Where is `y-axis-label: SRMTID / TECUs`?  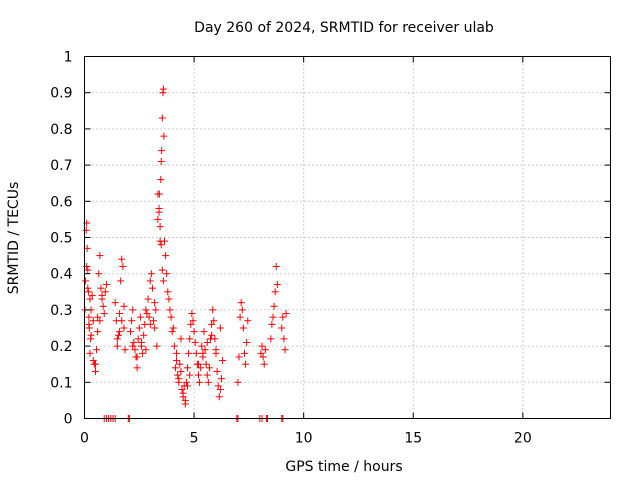
y-axis-label: SRMTID / TECUs is located at coordinates (14, 238).